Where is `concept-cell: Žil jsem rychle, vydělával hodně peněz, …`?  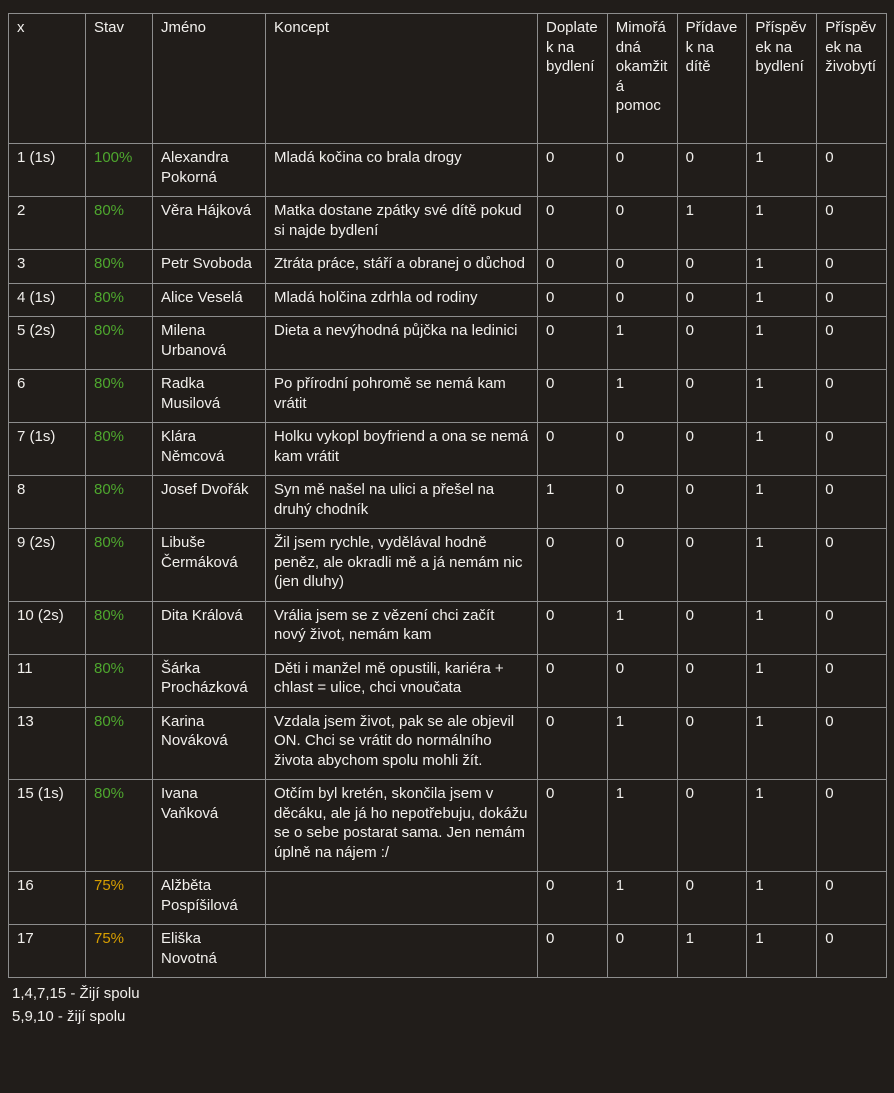
concept-cell: Žil jsem rychle, vydělával hodně peněz, … is located at coordinates (401, 565).